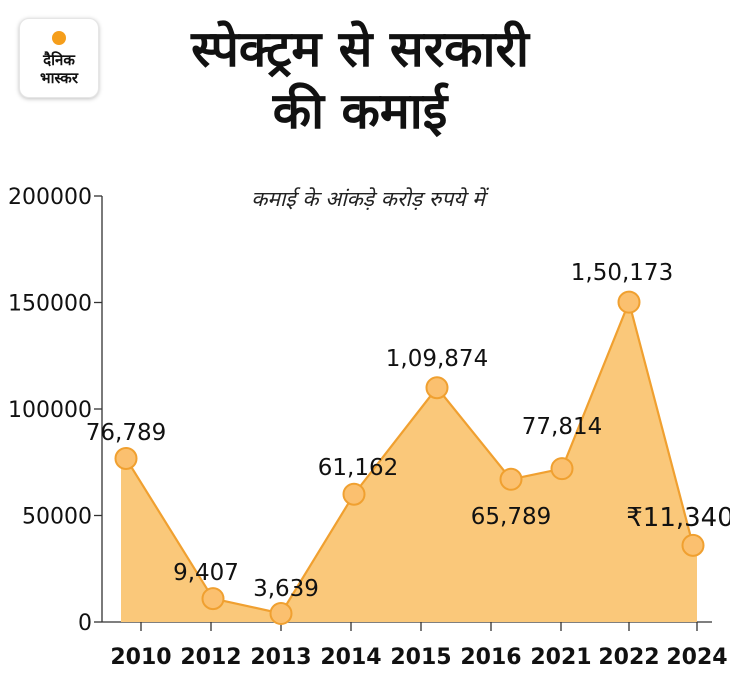 The image size is (730, 686). Describe the element at coordinates (370, 199) in the screenshot. I see `chart-subtitle: कमाई के आंकड़े करोड़ रुपये में` at that location.